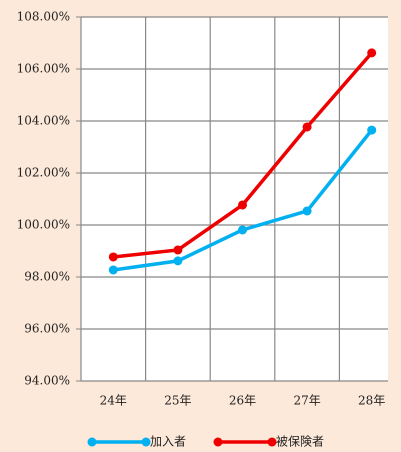 The width and height of the screenshot is (401, 452). Describe the element at coordinates (242, 401) in the screenshot. I see `x-tick-label: 26年` at that location.